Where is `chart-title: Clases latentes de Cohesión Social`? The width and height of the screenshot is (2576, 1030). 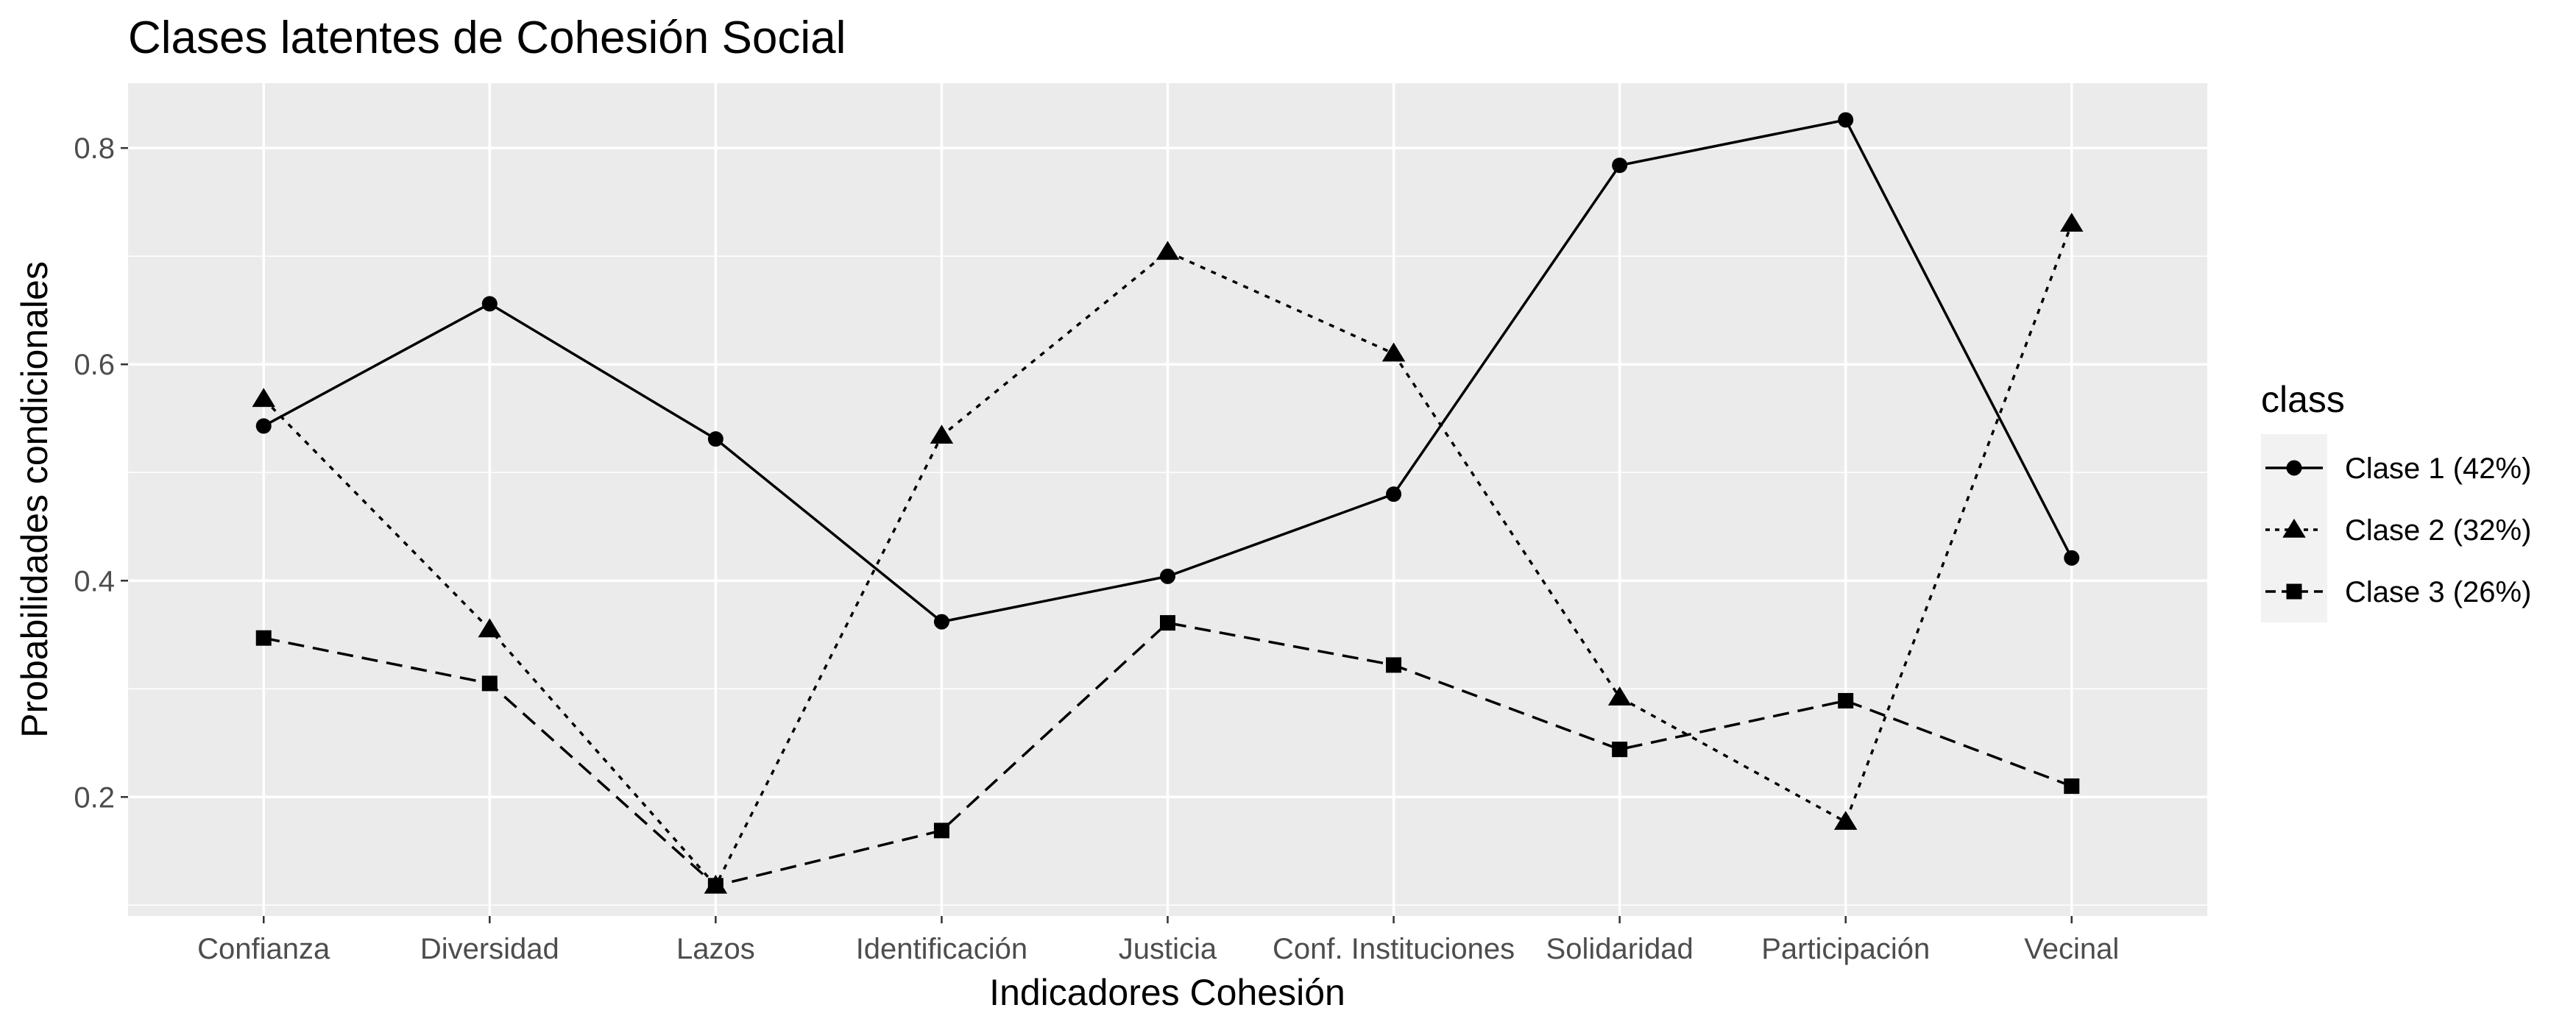 chart-title: Clases latentes de Cohesión Social is located at coordinates (487, 38).